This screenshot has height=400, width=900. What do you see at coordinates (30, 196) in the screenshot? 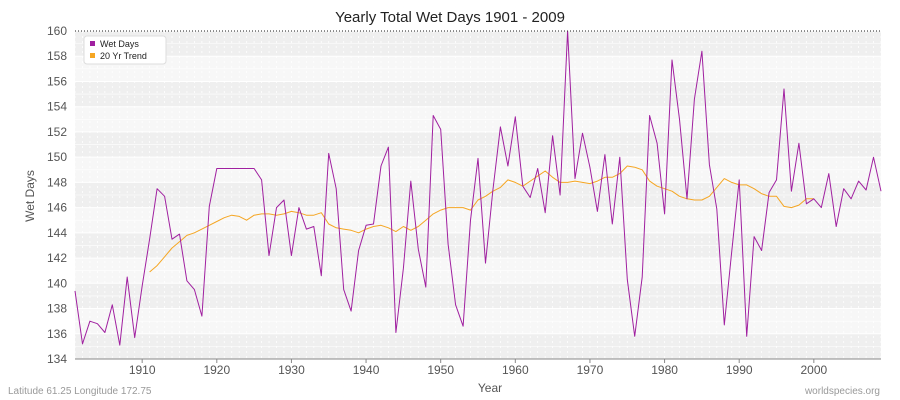
I see `y-axis-label: Wet Days` at bounding box center [30, 196].